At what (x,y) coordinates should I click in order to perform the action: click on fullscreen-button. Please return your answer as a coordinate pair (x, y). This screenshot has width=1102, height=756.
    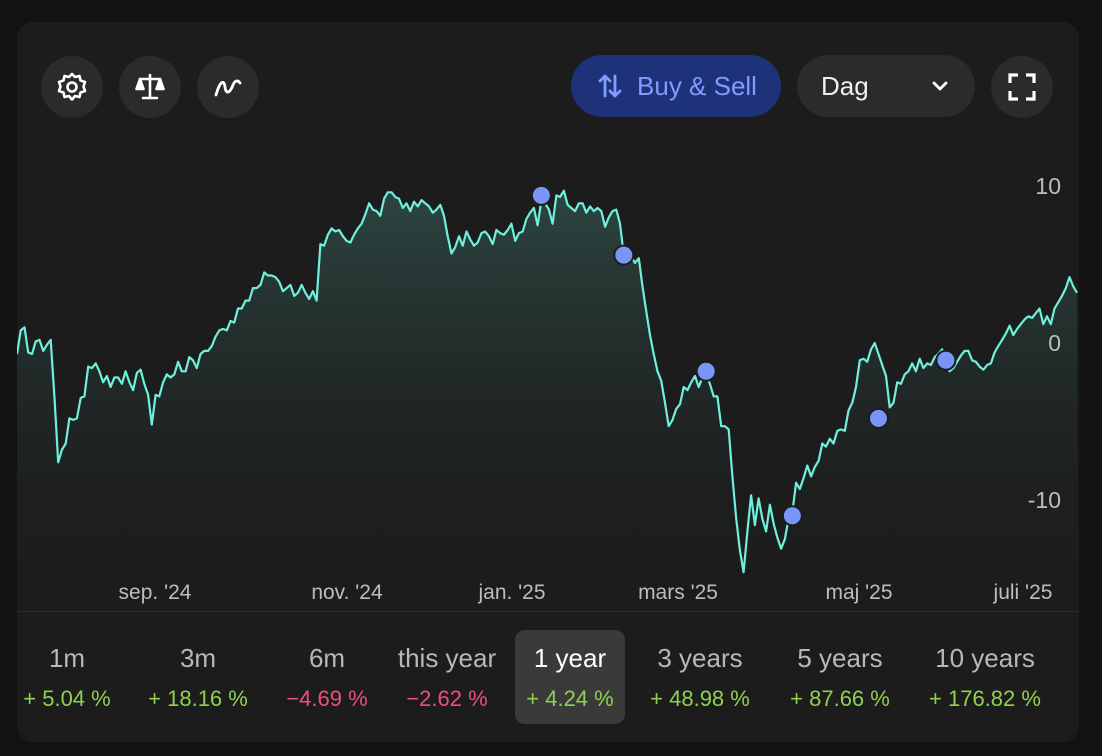
    Looking at the image, I should click on (1022, 87).